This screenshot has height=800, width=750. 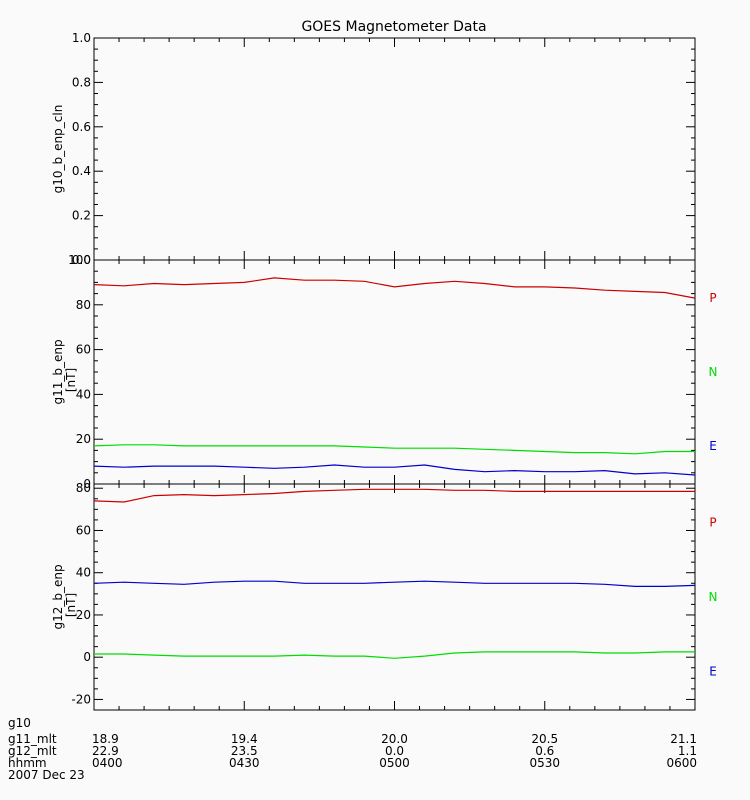 I want to click on y-tick-label: 100, so click(x=79, y=260).